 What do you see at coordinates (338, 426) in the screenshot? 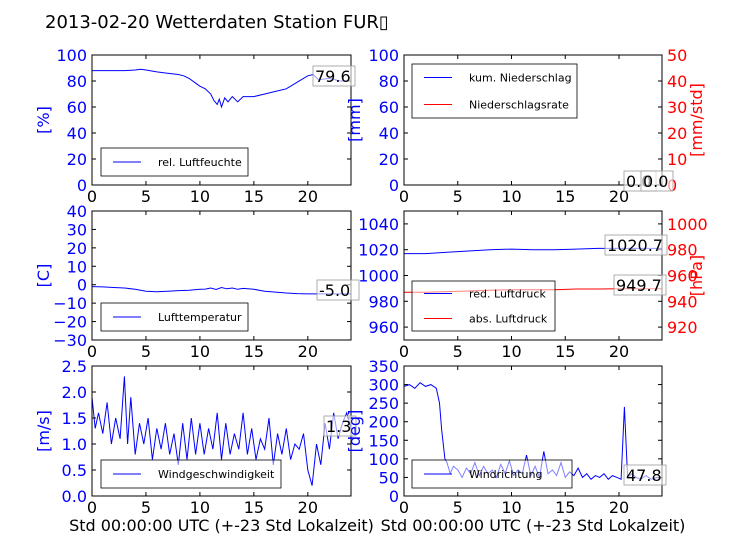
I see `current-value: 1.3` at bounding box center [338, 426].